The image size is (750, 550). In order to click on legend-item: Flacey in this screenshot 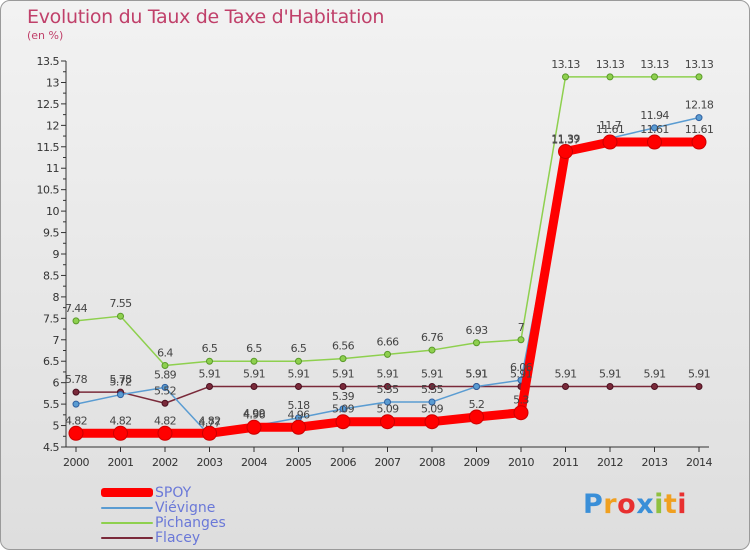, I will do `click(163, 537)`.